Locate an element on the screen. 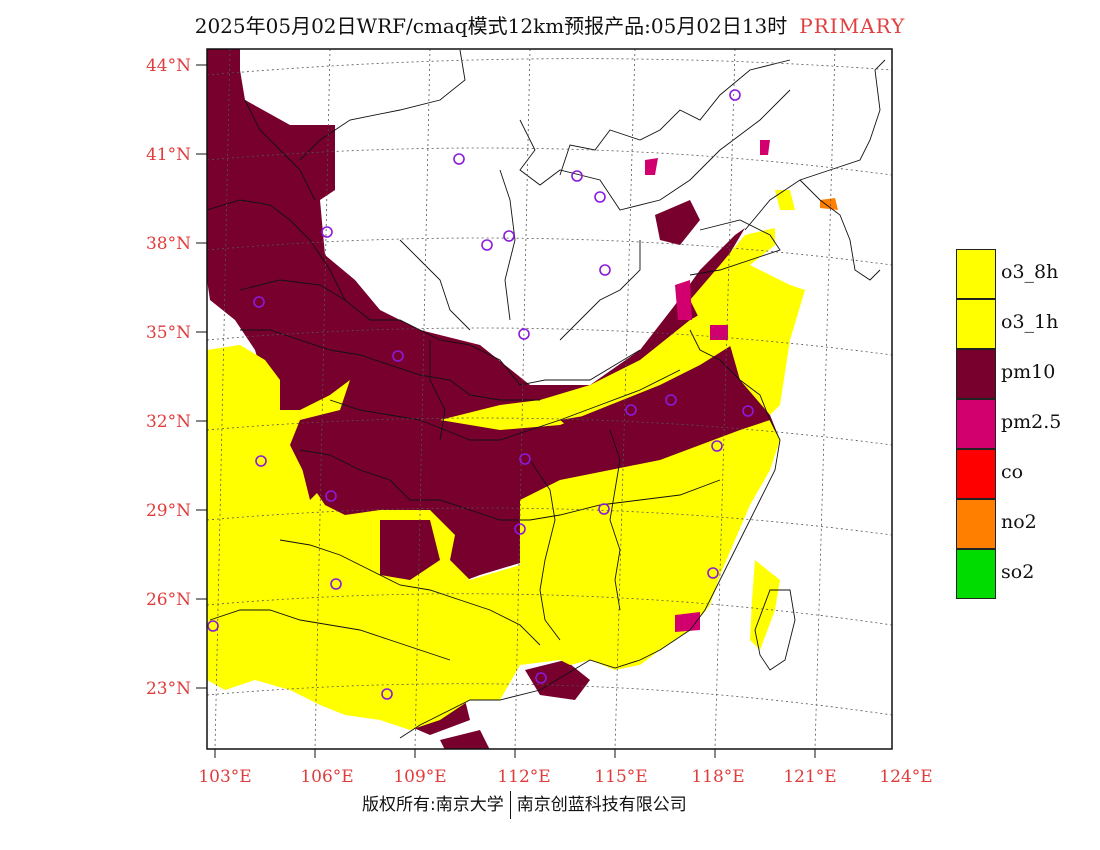 The height and width of the screenshot is (850, 1100). lon-tick-label: 118°E is located at coordinates (717, 777).